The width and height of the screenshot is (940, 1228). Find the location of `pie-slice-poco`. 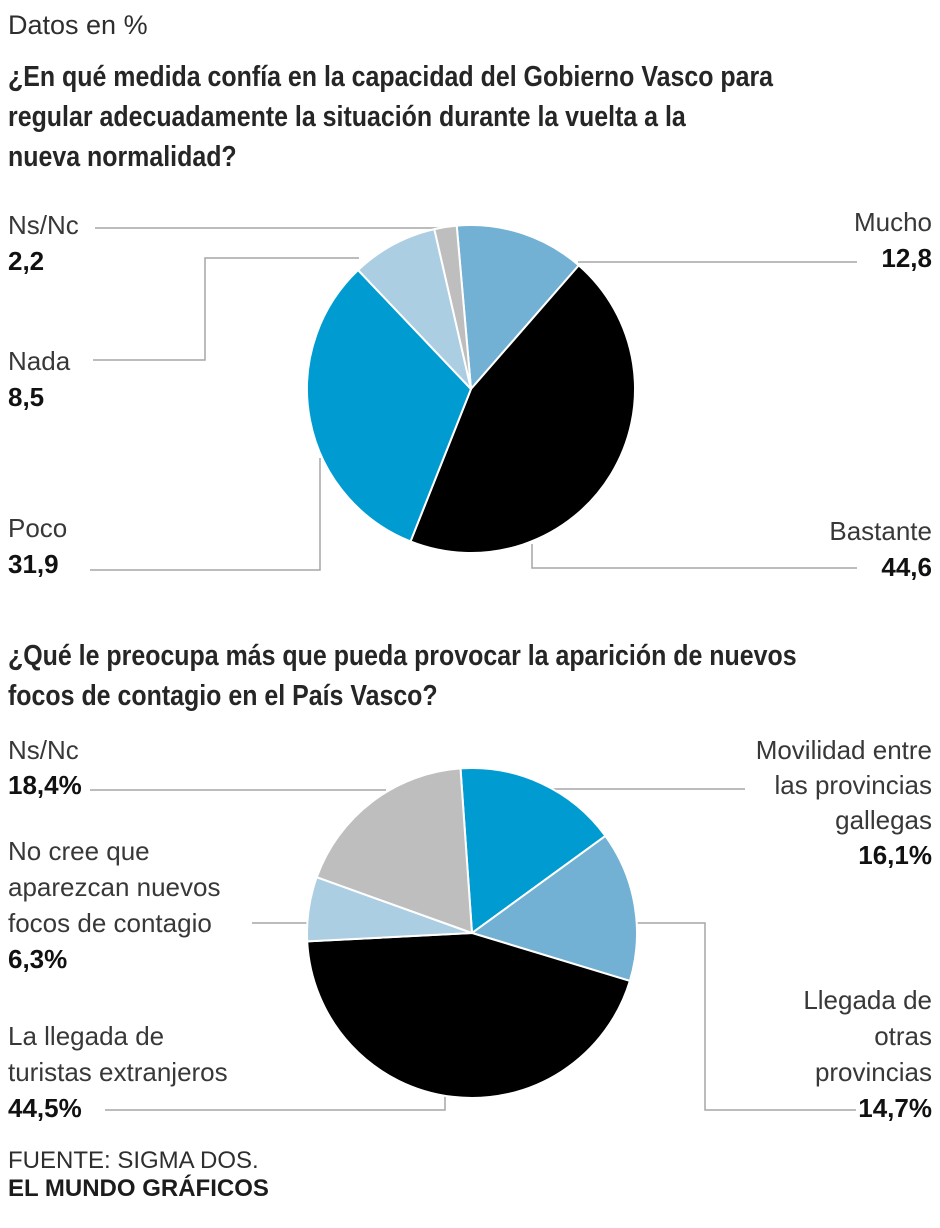

pie-slice-poco is located at coordinates (389, 406).